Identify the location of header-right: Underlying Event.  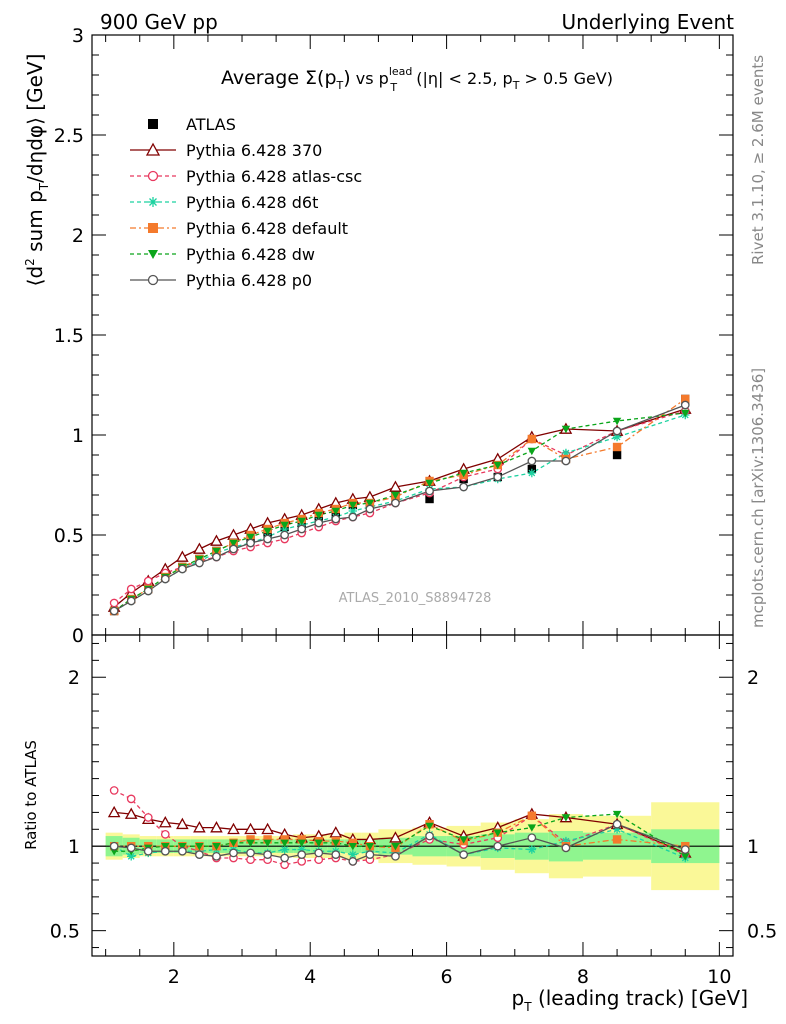
(647, 22).